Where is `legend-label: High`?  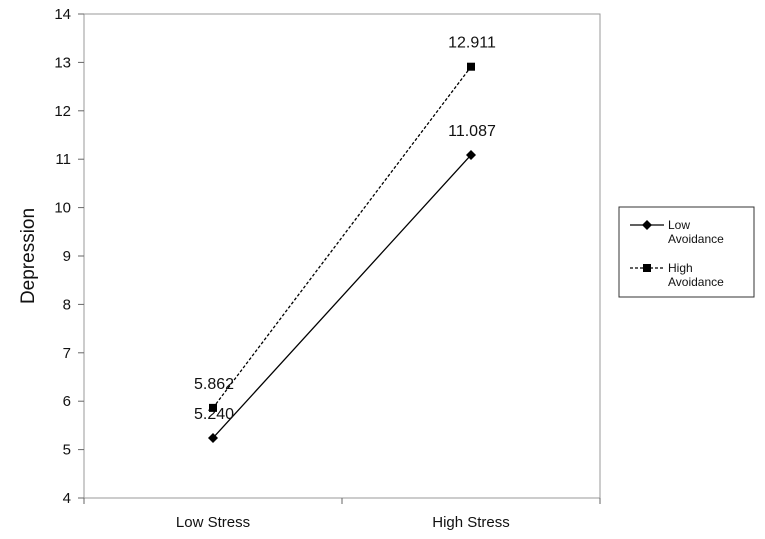
legend-label: High is located at coordinates (680, 268).